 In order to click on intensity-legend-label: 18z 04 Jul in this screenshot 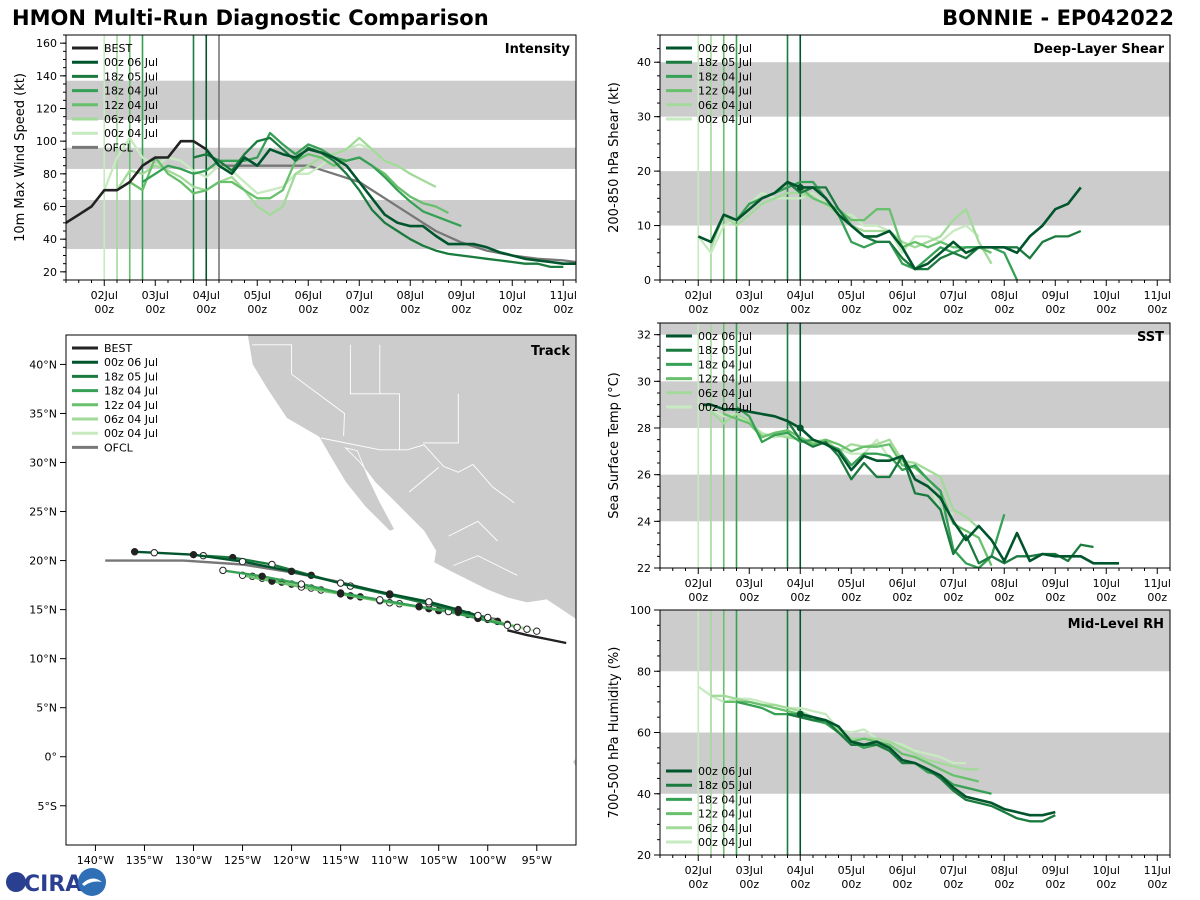, I will do `click(131, 91)`.